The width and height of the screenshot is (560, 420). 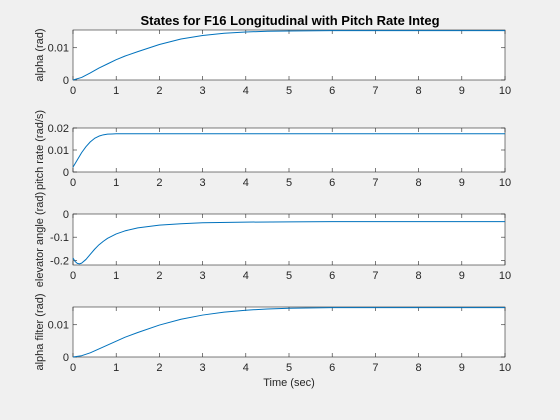 What do you see at coordinates (40, 331) in the screenshot?
I see `y-axis-label: alpha filter (rad)` at bounding box center [40, 331].